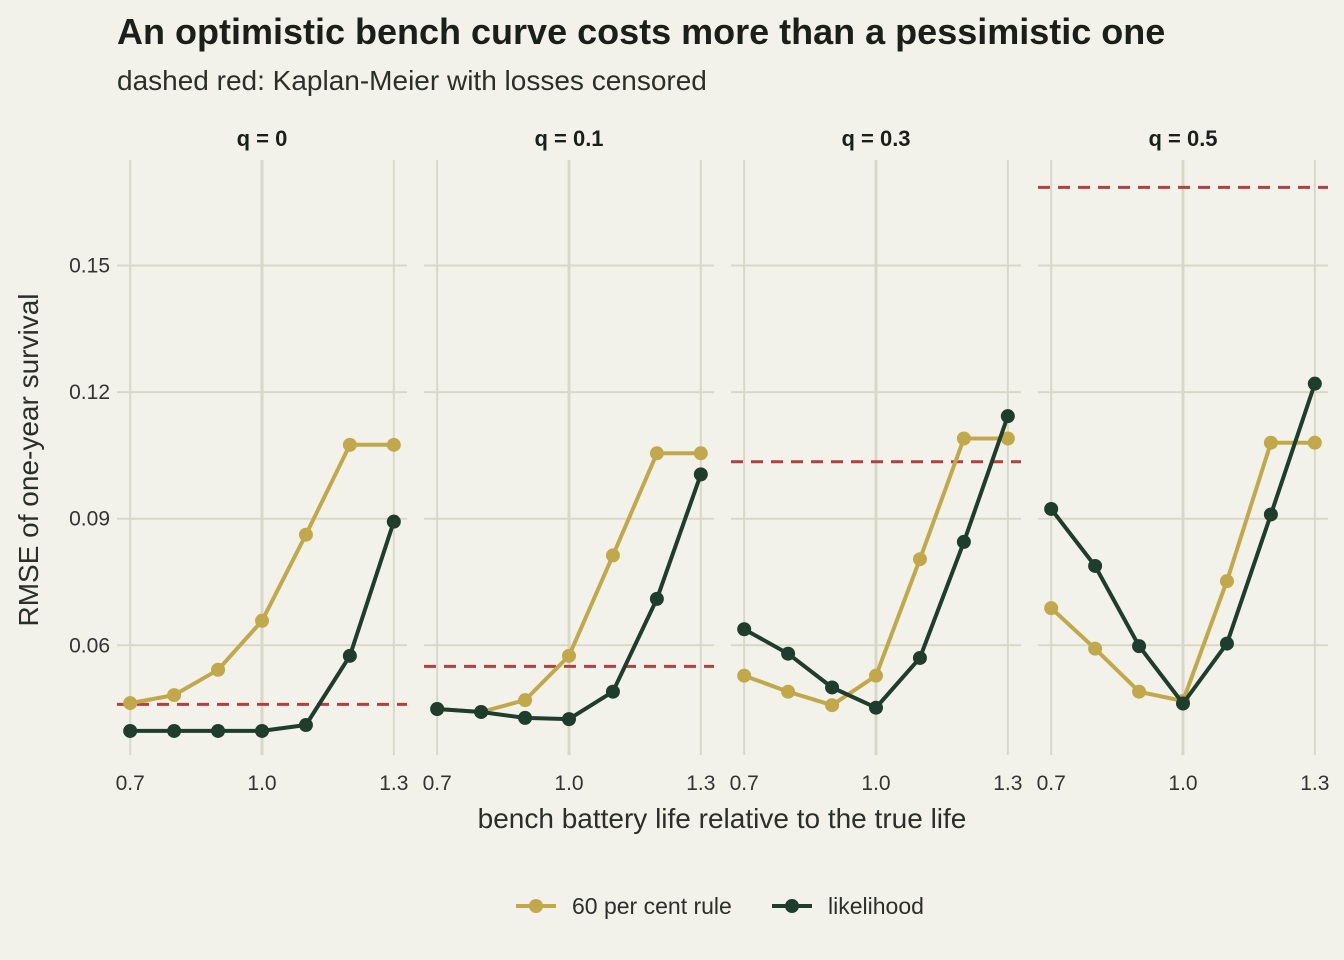  Describe the element at coordinates (262, 138) in the screenshot. I see `facet-label: q = 0` at that location.